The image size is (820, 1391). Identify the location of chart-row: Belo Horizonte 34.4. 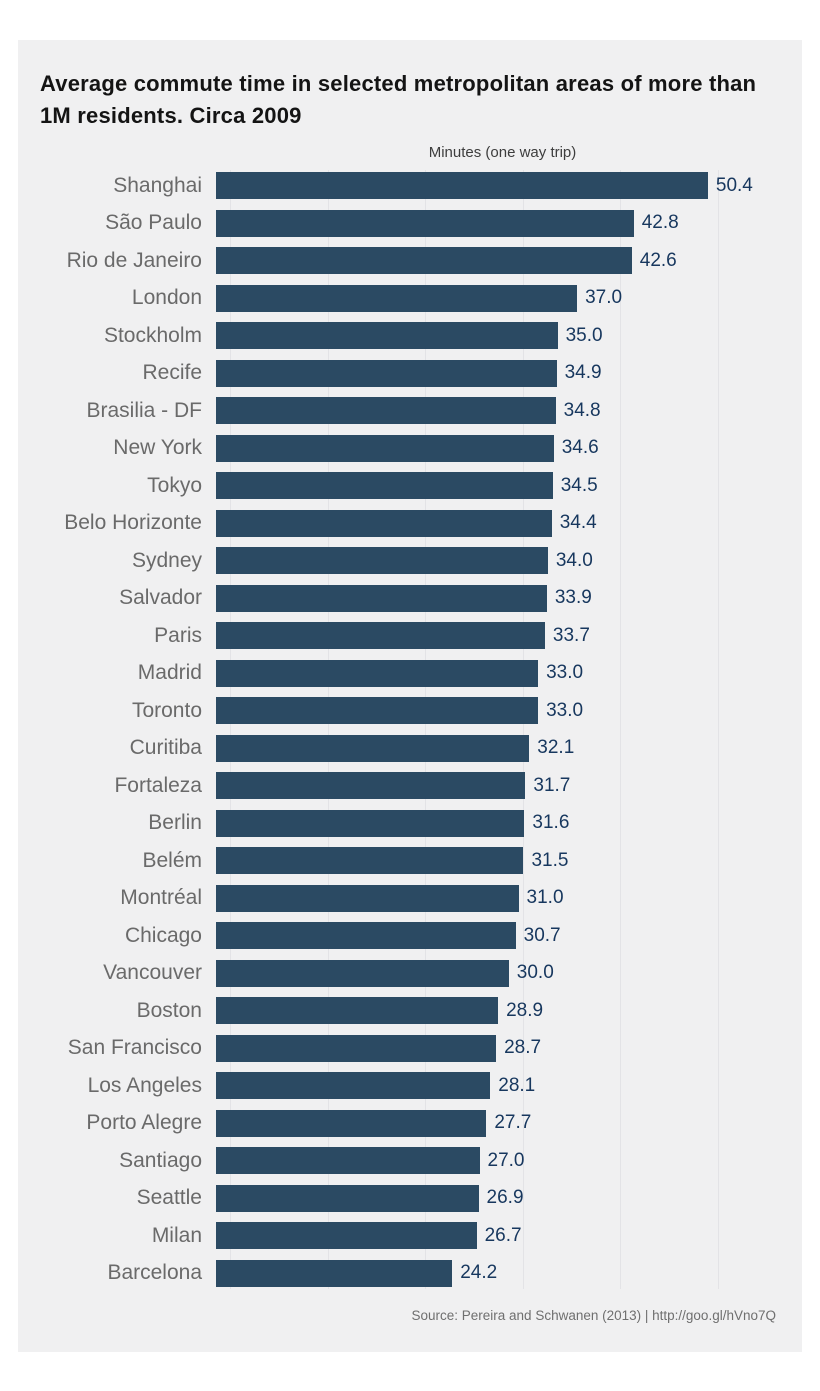
(410, 523).